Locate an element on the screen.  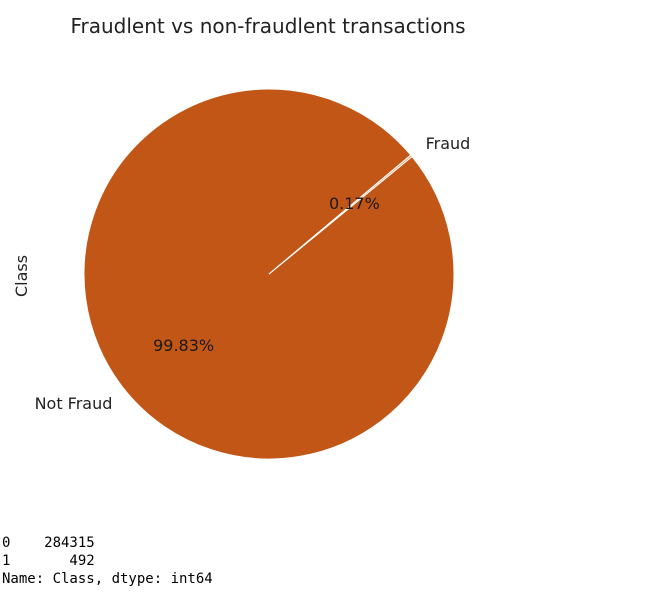
slice-percent-label: 99.83% is located at coordinates (183, 345).